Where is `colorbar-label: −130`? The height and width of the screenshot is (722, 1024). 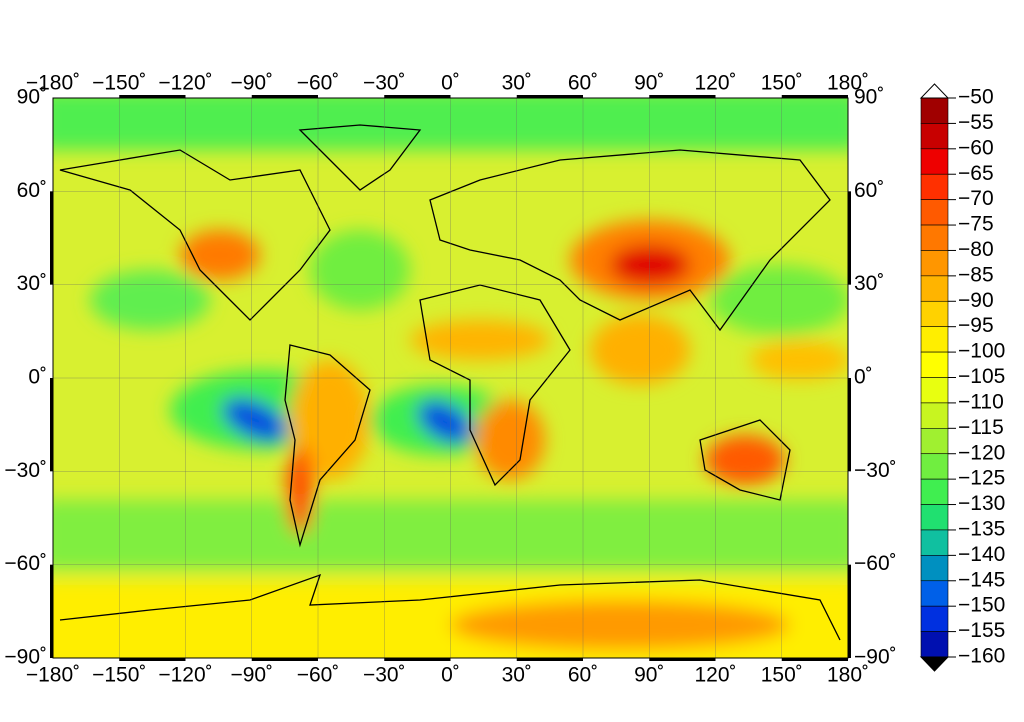
colorbar-label: −130 is located at coordinates (981, 503).